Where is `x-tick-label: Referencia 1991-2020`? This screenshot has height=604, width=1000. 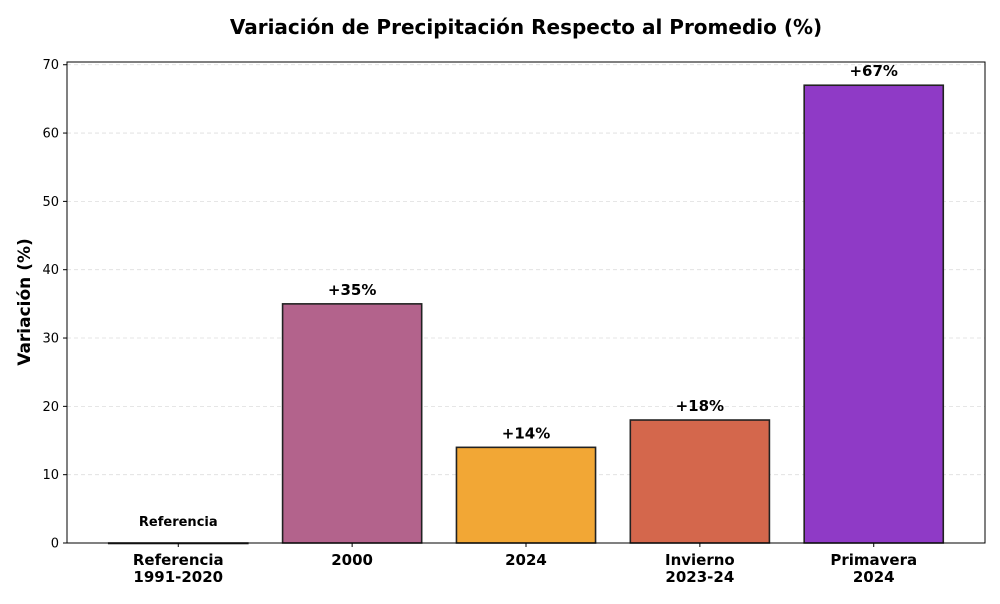
x-tick-label: Referencia 1991-2020 is located at coordinates (178, 568).